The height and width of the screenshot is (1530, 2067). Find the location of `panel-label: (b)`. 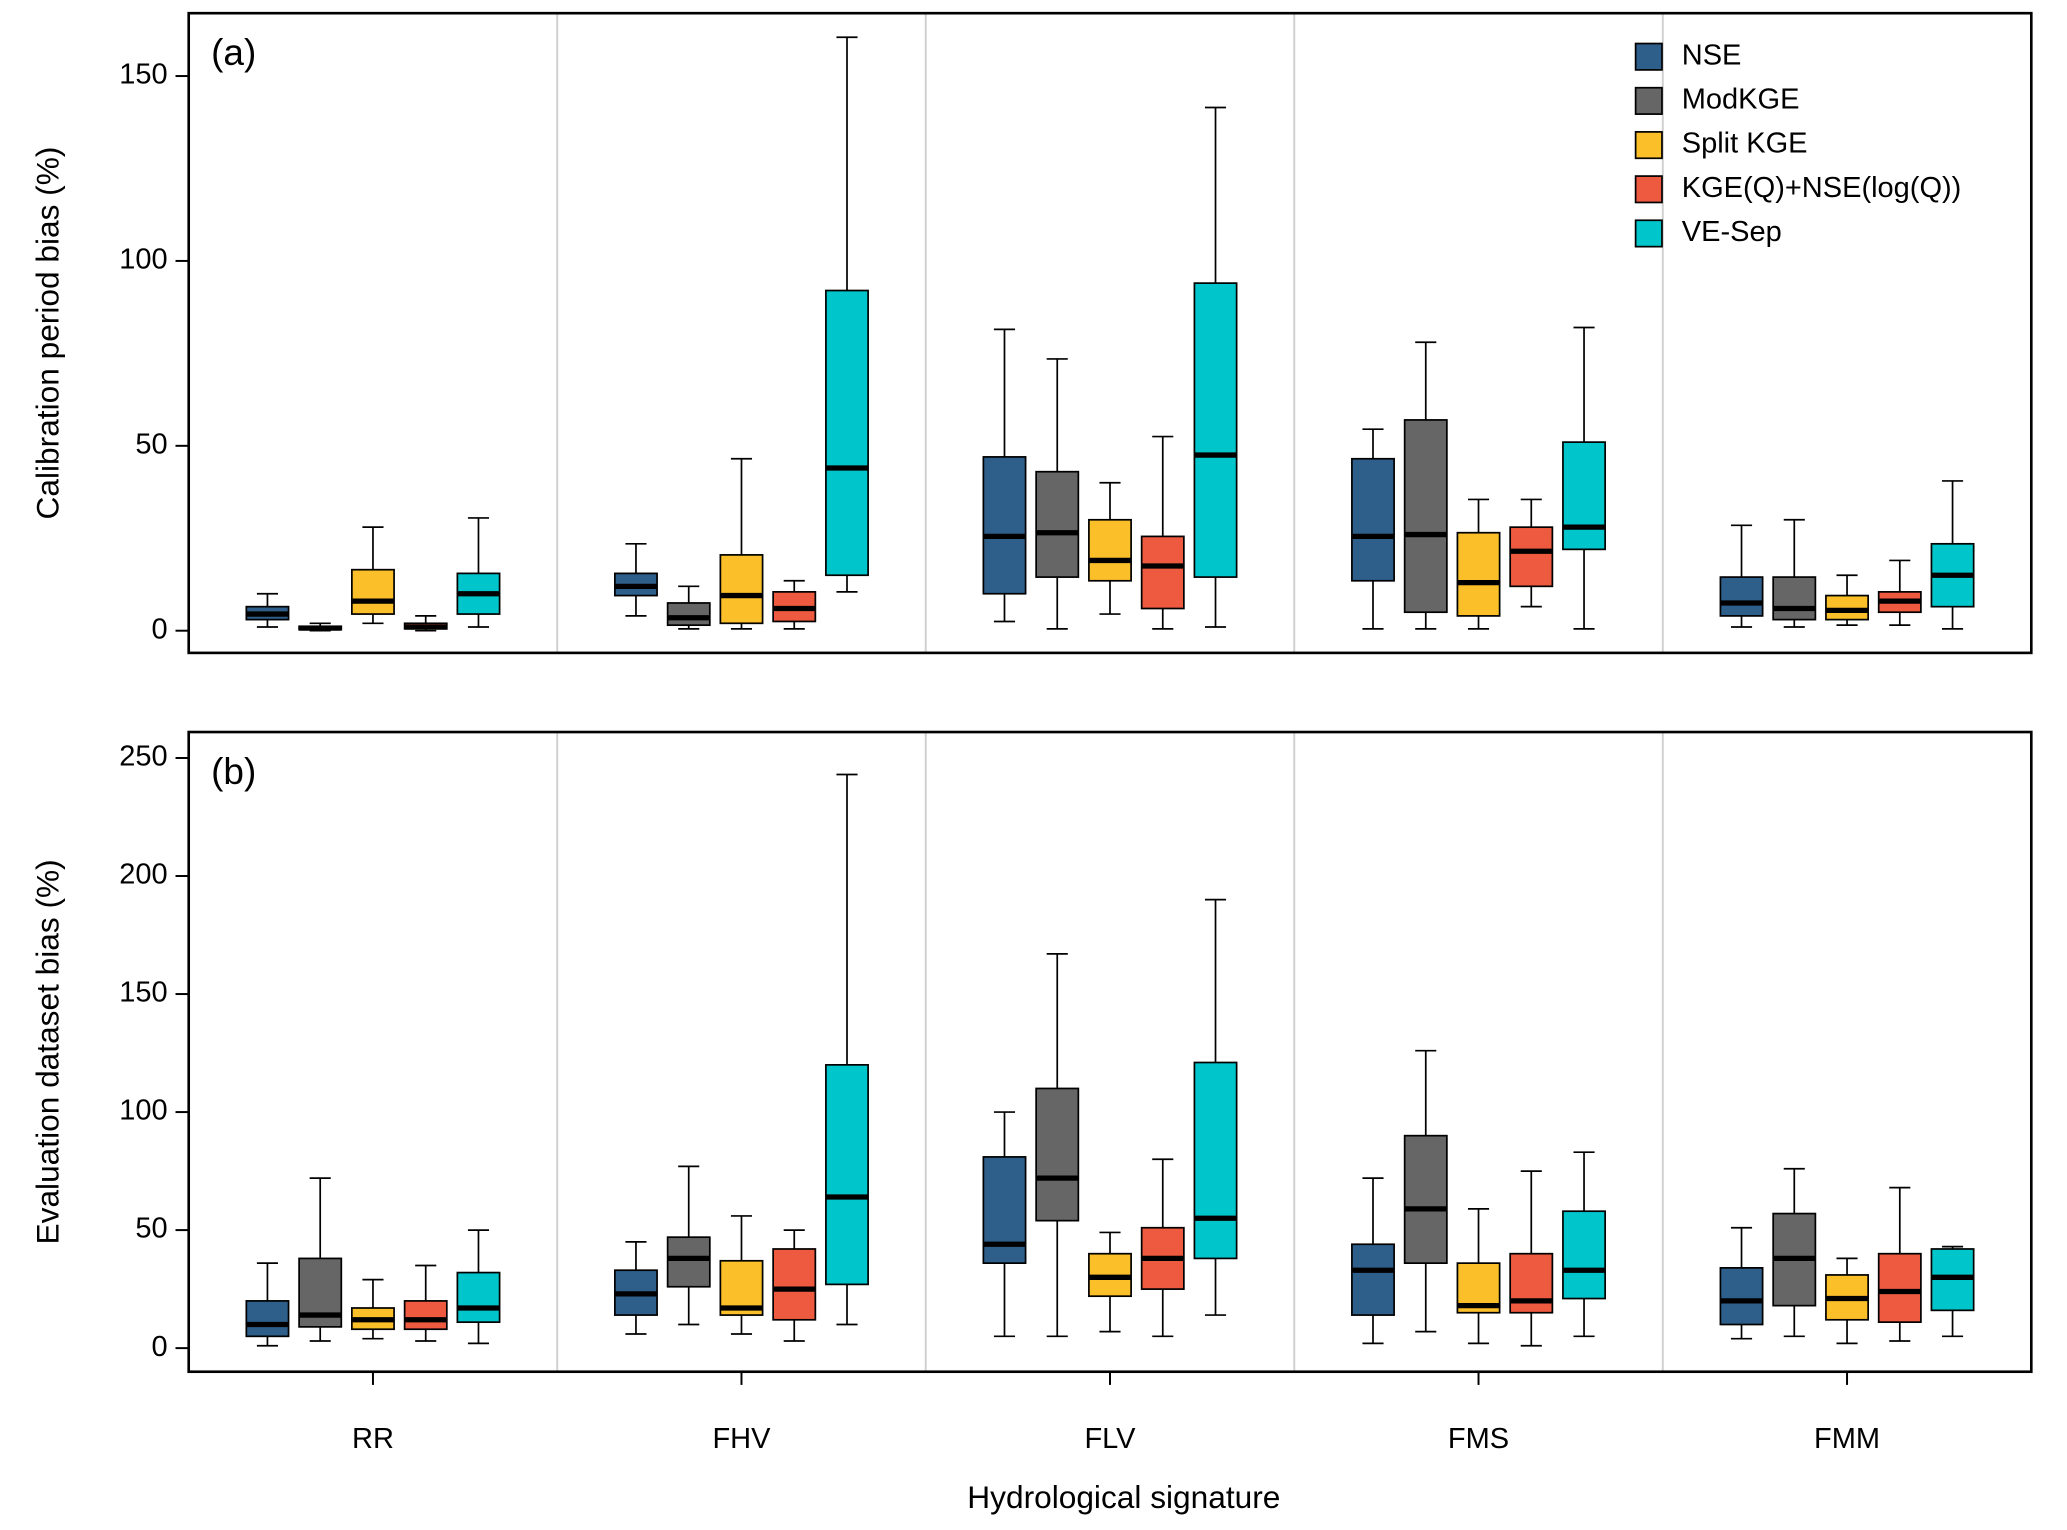

panel-label: (b) is located at coordinates (233, 771).